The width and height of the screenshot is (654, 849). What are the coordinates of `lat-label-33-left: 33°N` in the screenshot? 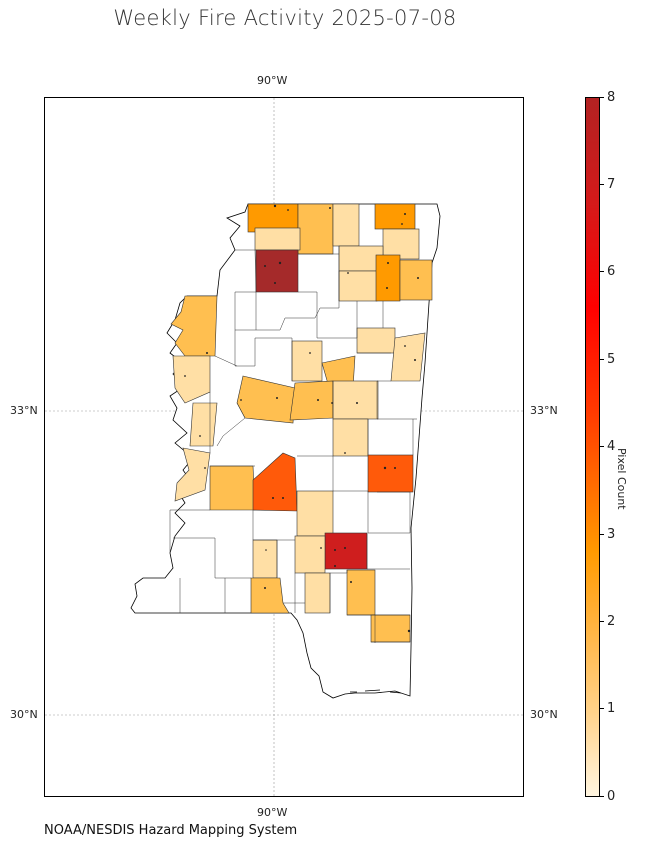 It's located at (24, 410).